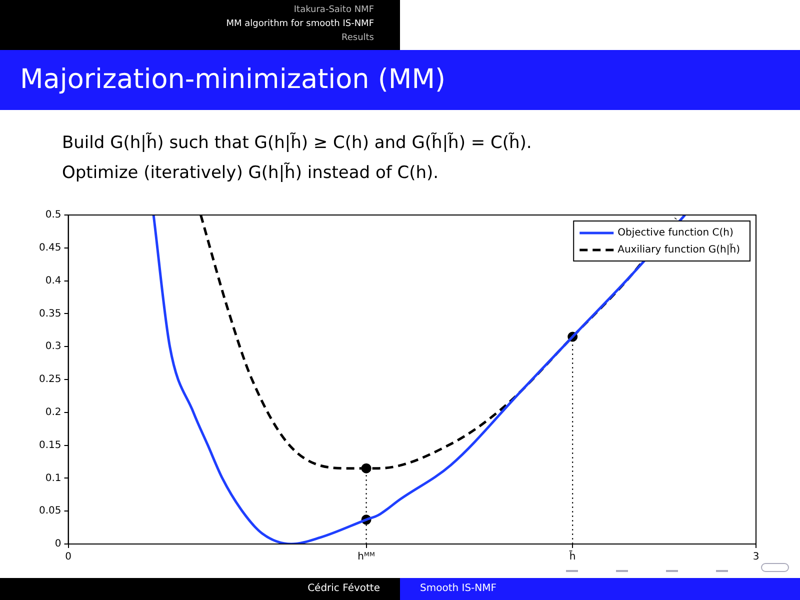 This screenshot has width=800, height=600. Describe the element at coordinates (600, 589) in the screenshot. I see `text: Smooth IS-NMF` at that location.